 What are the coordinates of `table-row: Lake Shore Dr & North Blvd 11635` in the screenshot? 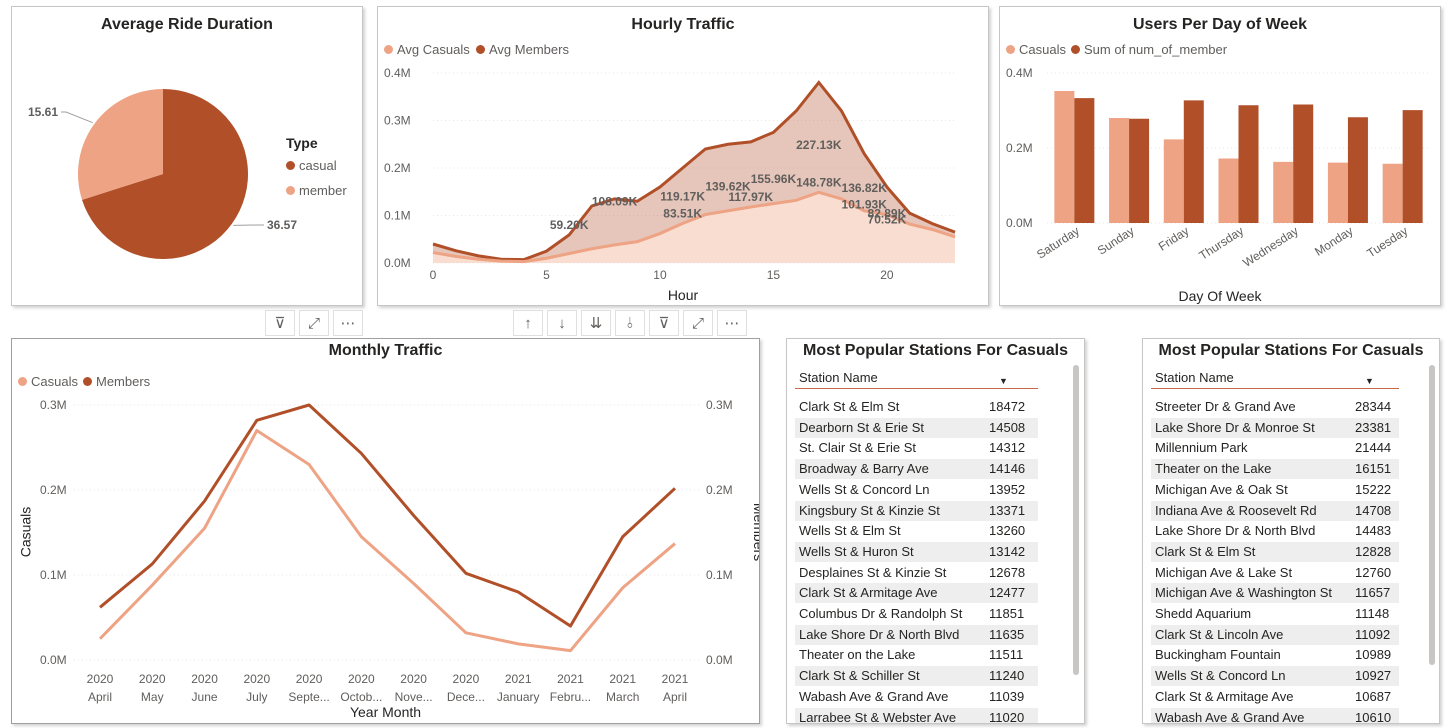 It's located at (916, 634).